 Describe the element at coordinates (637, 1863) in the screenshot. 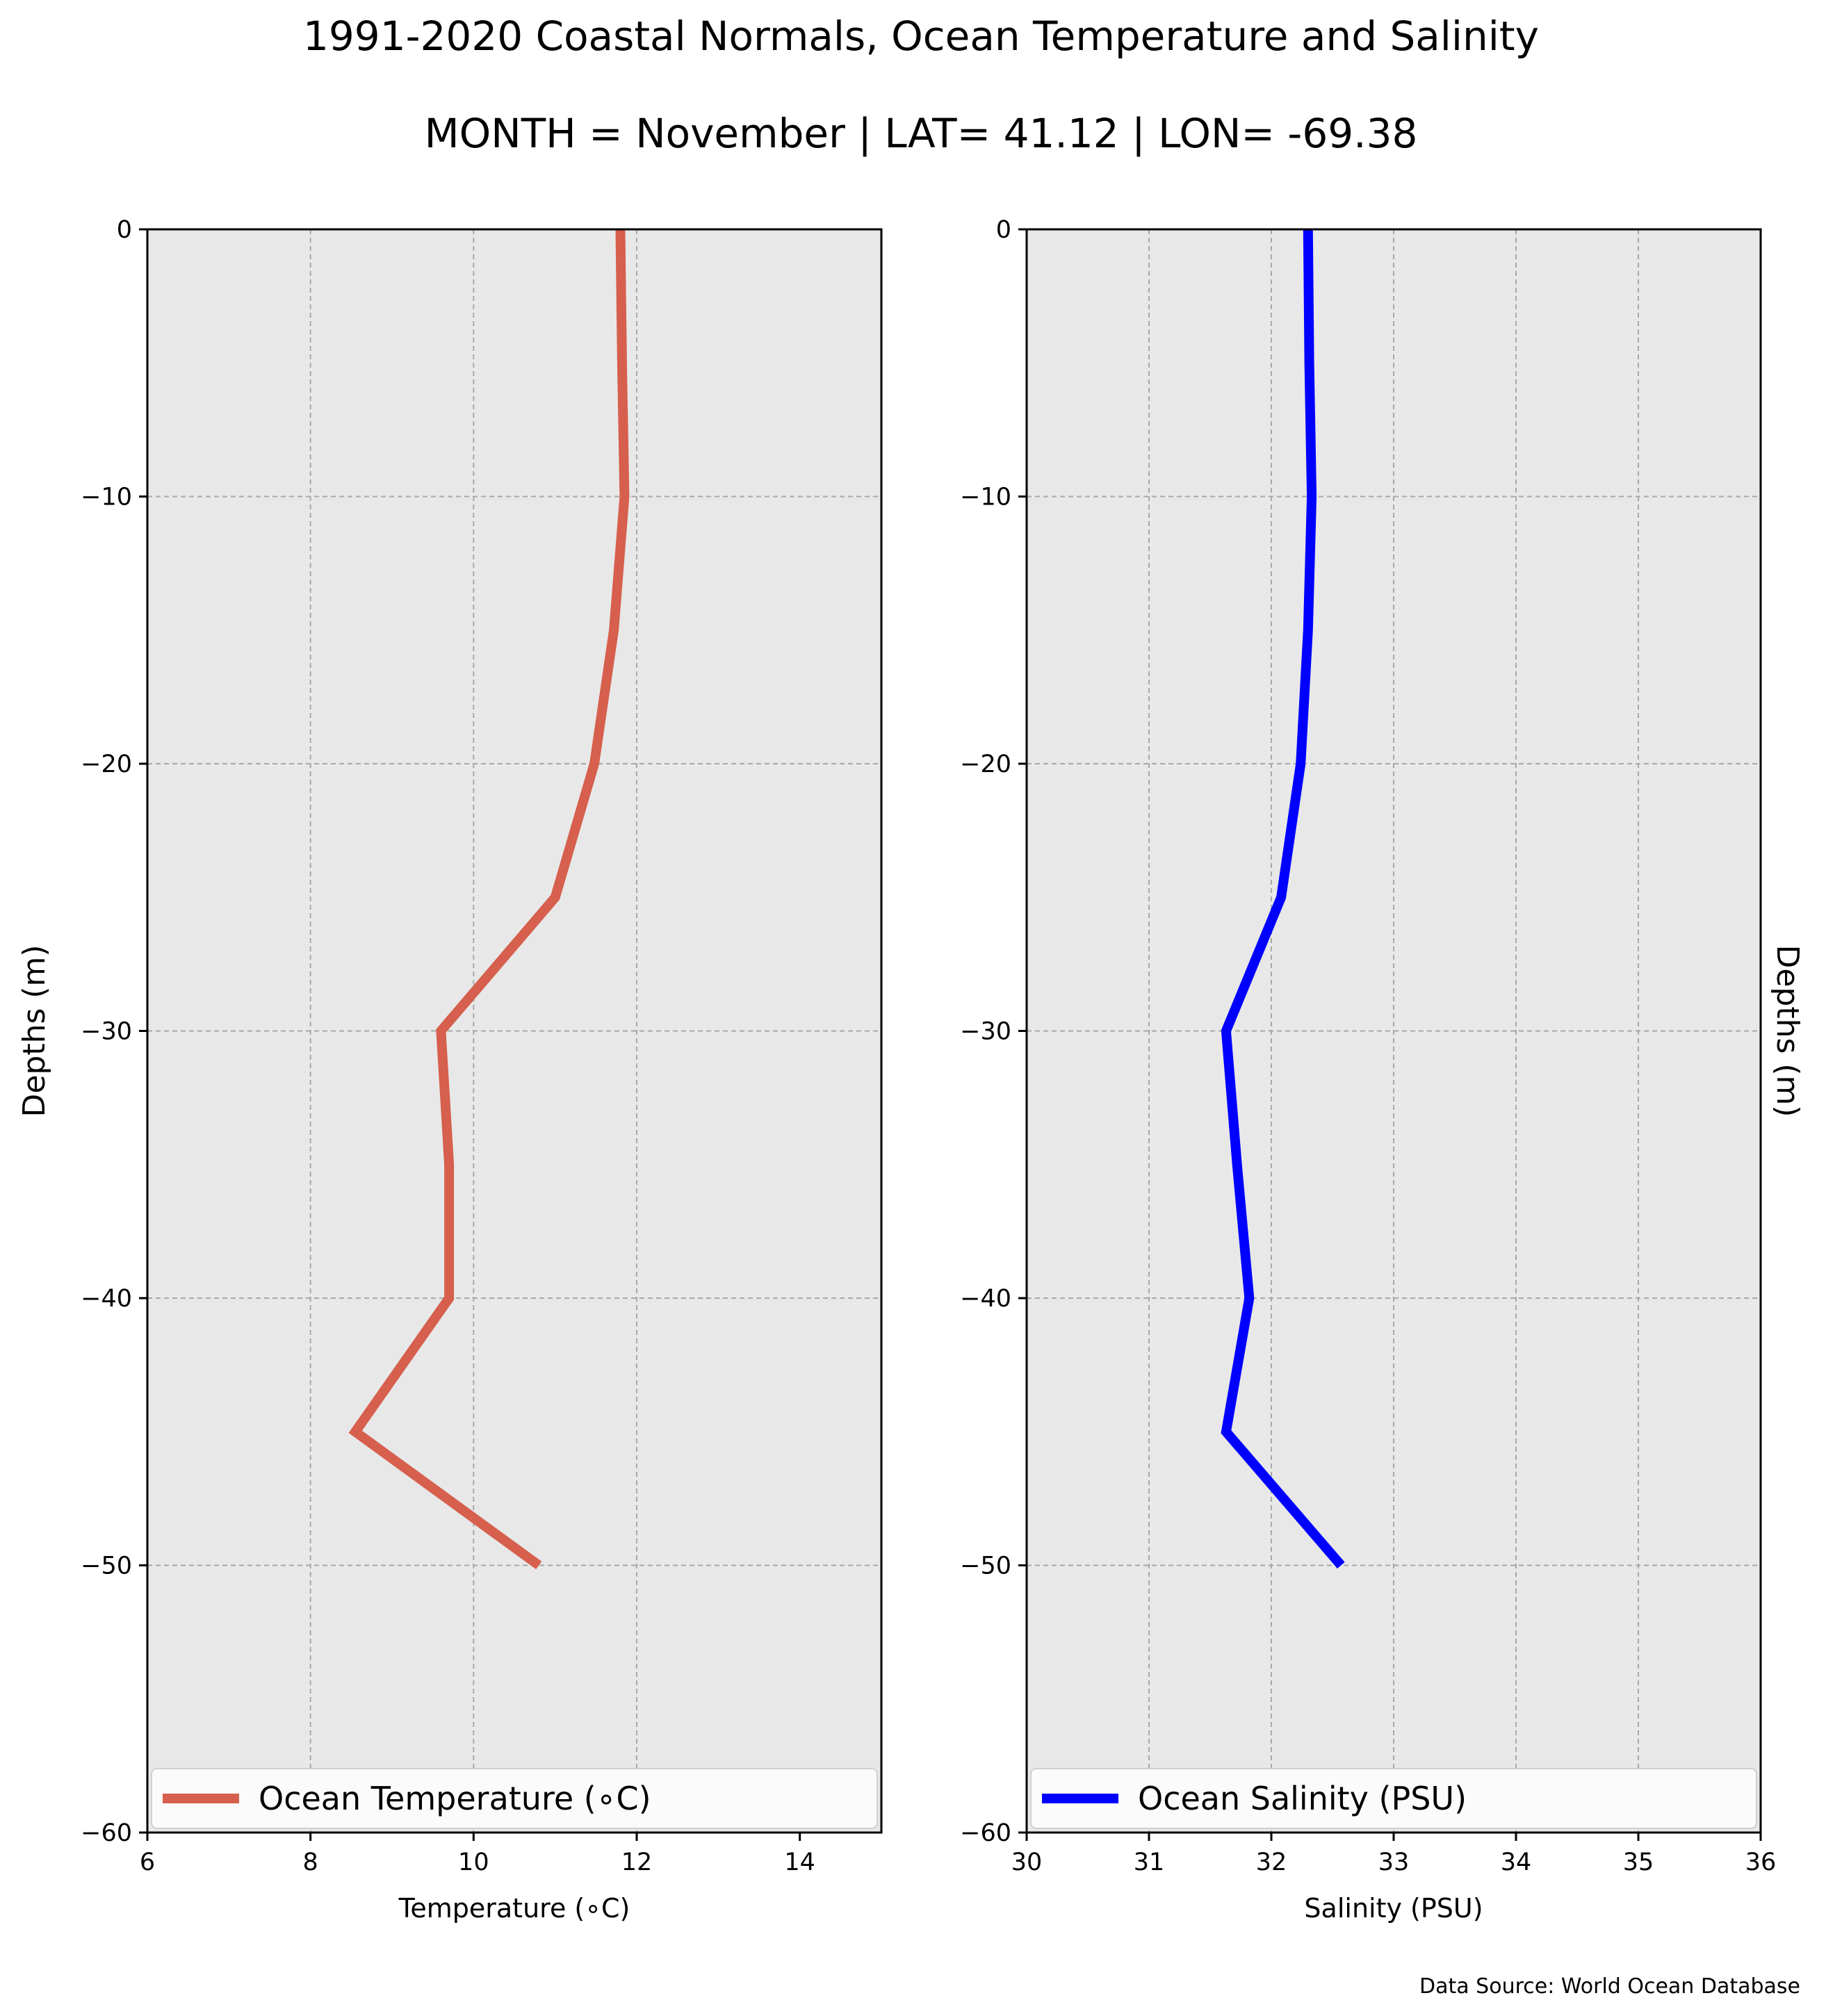

I see `x-tick-label: 12` at that location.